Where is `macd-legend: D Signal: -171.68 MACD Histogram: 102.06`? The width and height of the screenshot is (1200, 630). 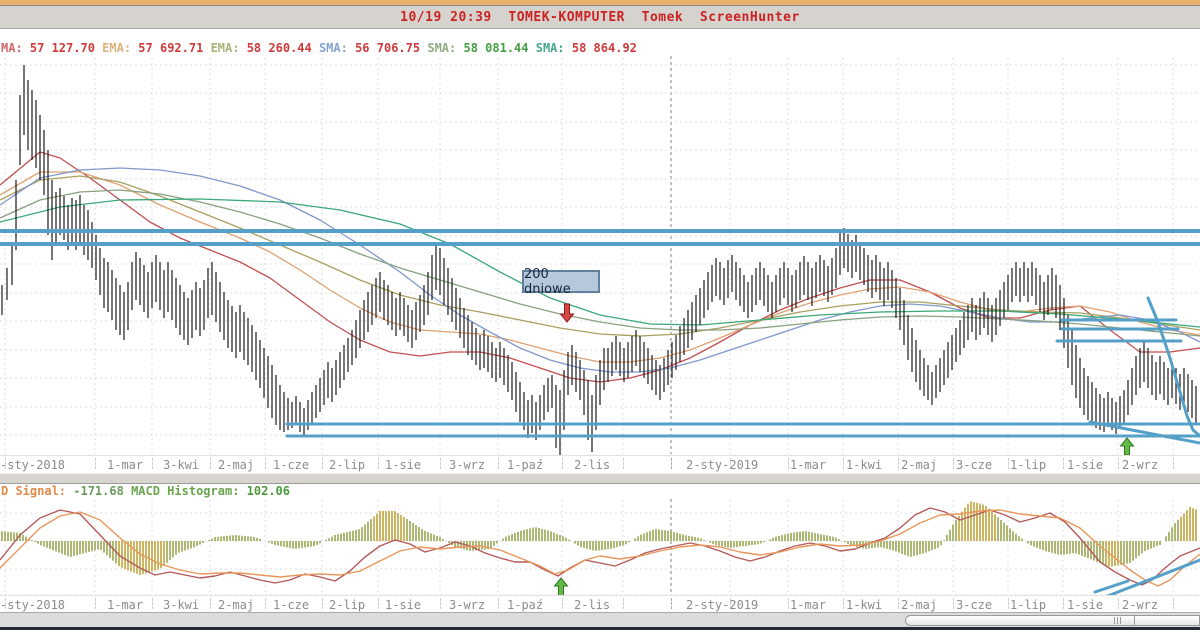 macd-legend: D Signal: -171.68 MACD Histogram: 102.06 is located at coordinates (145, 491).